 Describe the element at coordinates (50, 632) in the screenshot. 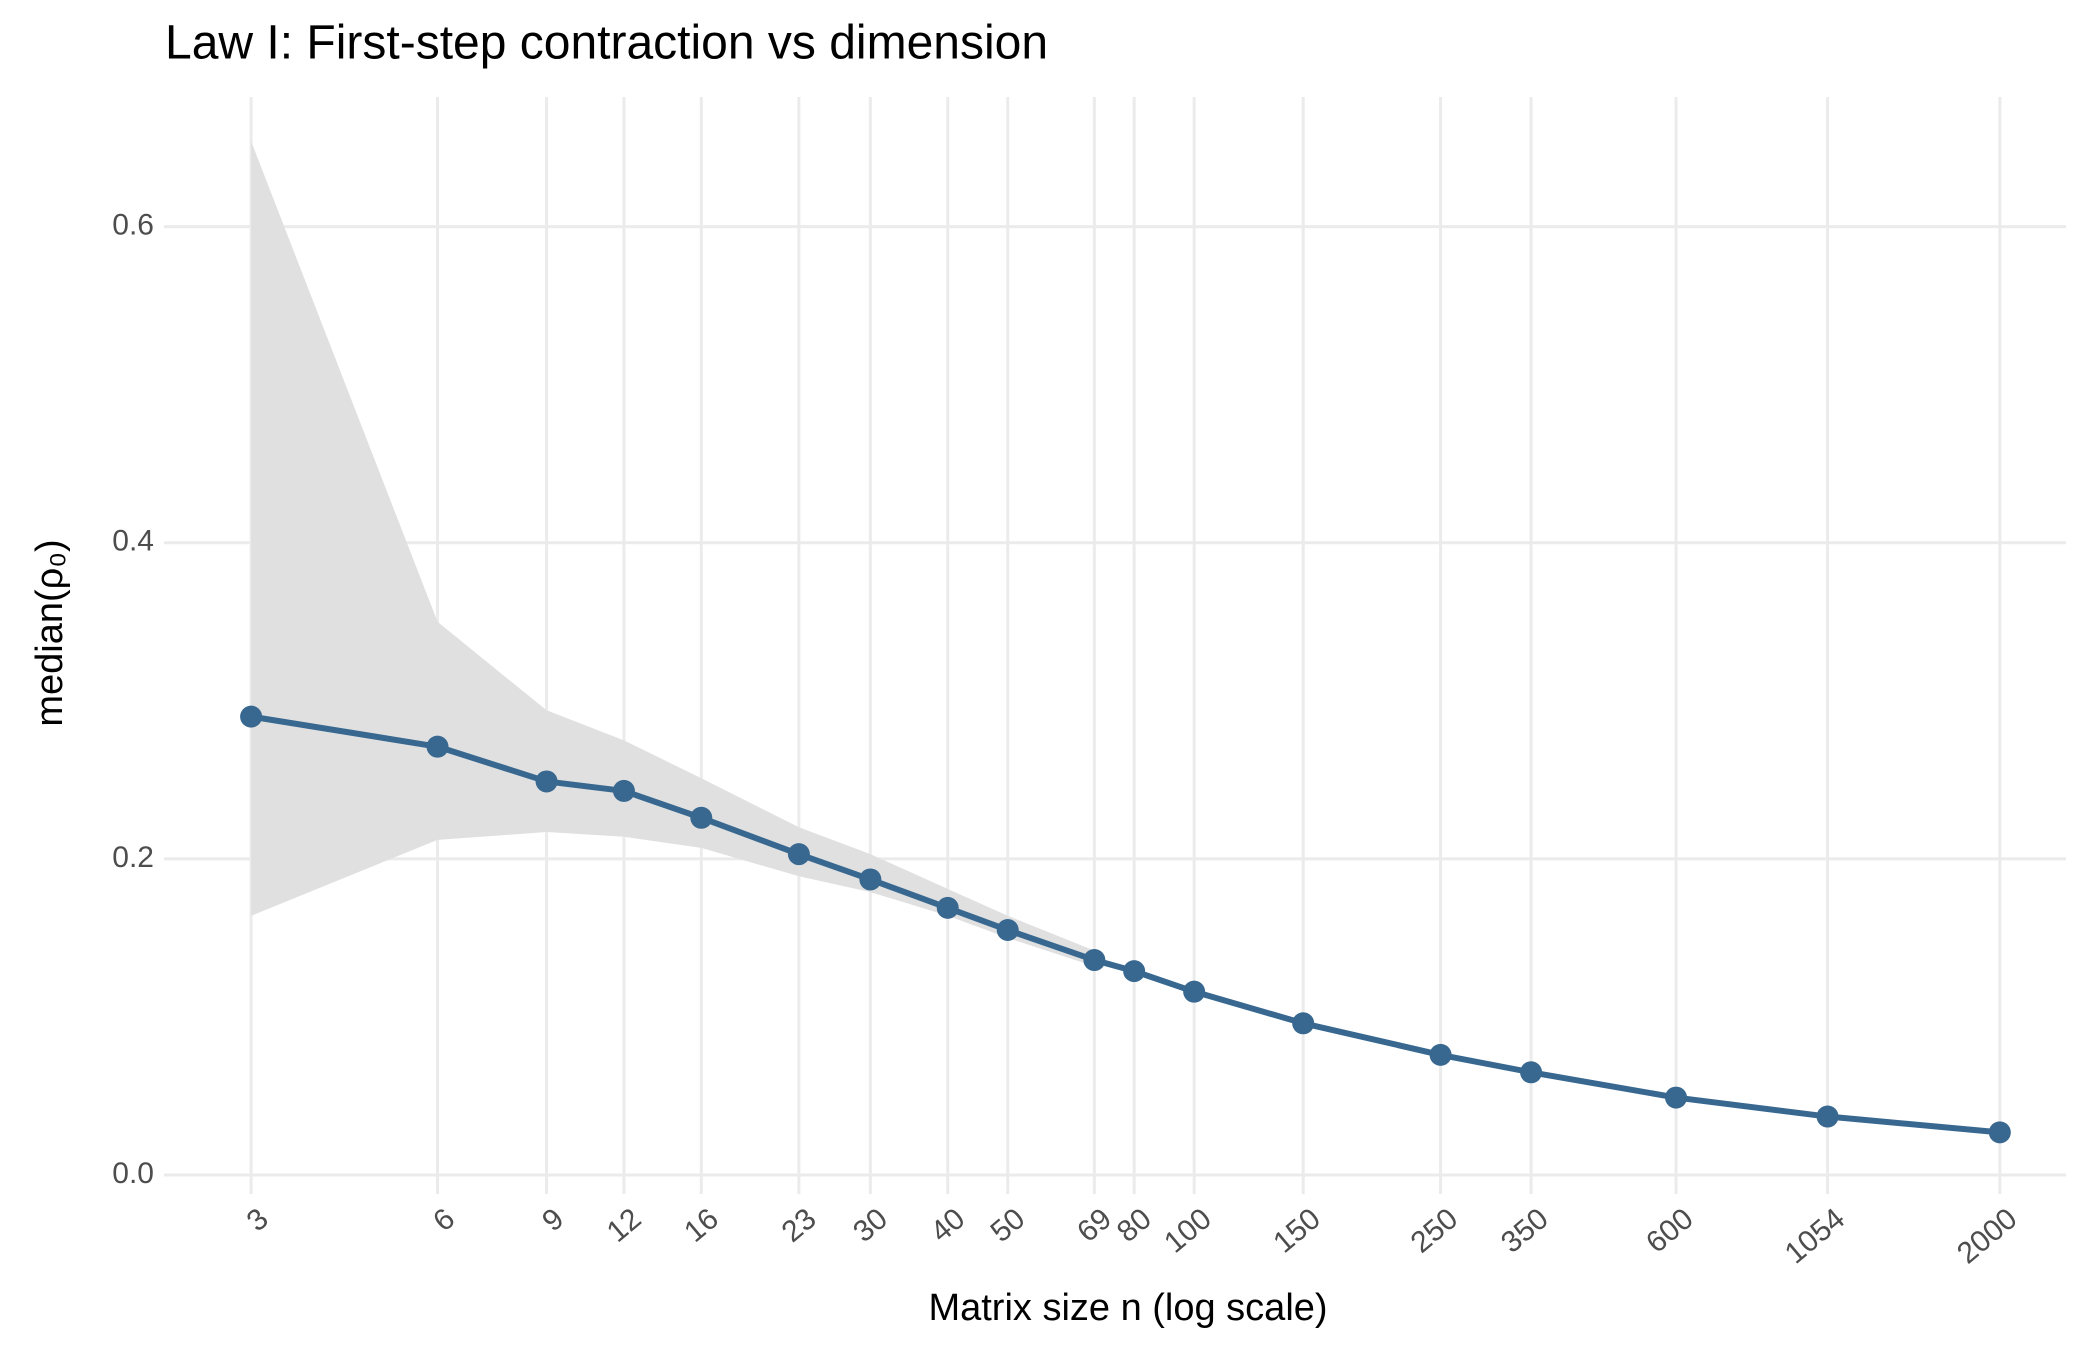

I see `y-axis-title: median(ρ₀)` at that location.